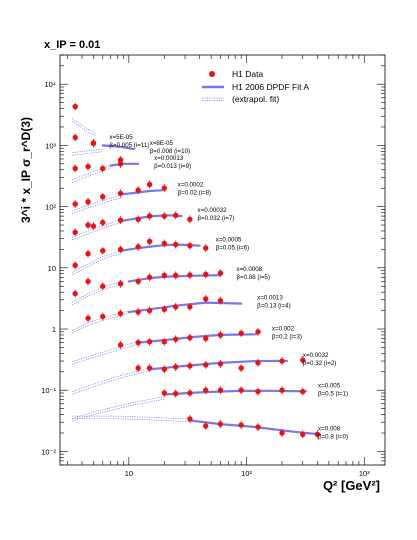  I want to click on bin-label-beta: β=0.5 (i=1), so click(333, 393).